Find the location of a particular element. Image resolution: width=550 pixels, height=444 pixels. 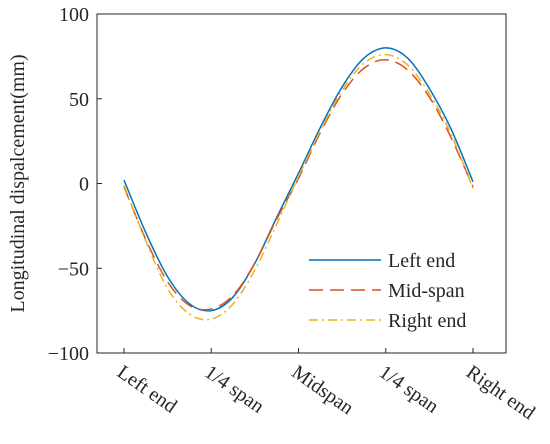

x-tick-label: Midspan is located at coordinates (323, 390).